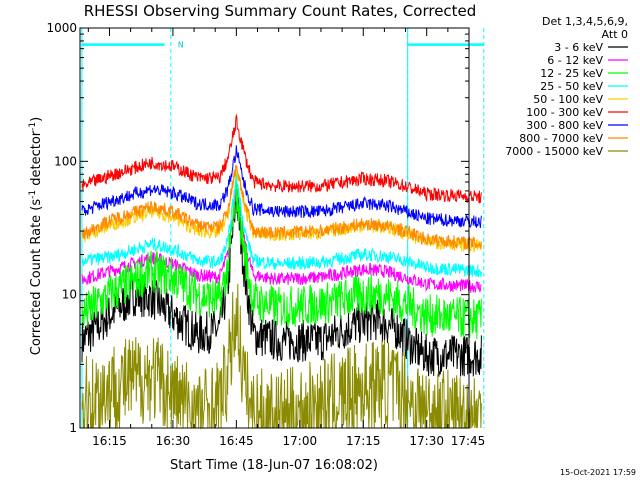 This screenshot has height=480, width=640. What do you see at coordinates (36, 160) in the screenshot?
I see `y-axis-label-mid: detector` at bounding box center [36, 160].